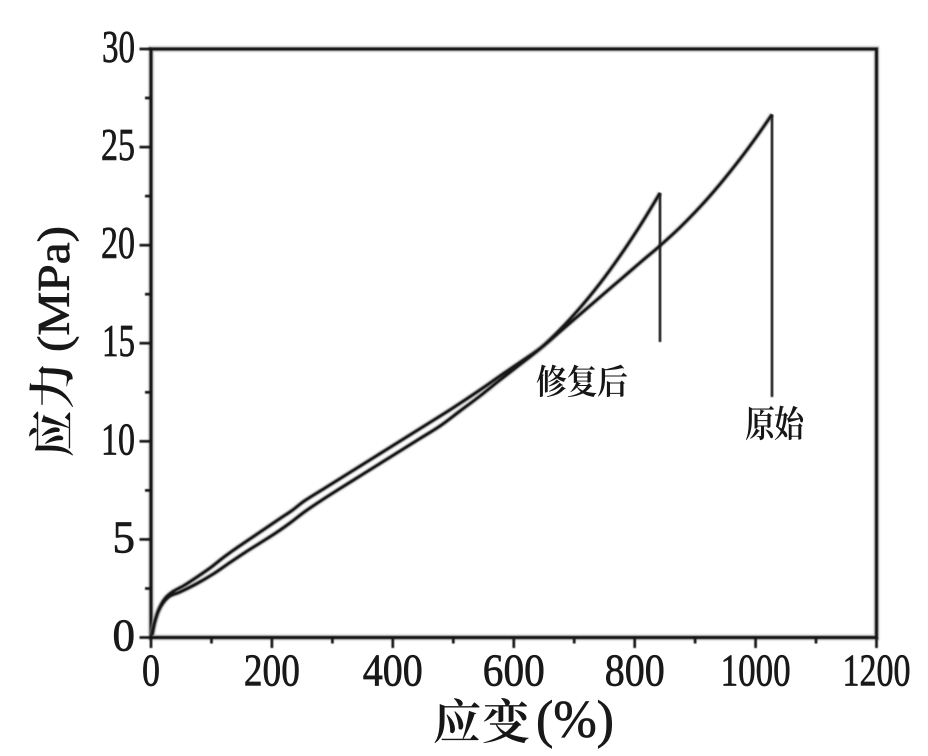 The width and height of the screenshot is (928, 756). What do you see at coordinates (877, 671) in the screenshot?
I see `svg-text: 1200` at bounding box center [877, 671].